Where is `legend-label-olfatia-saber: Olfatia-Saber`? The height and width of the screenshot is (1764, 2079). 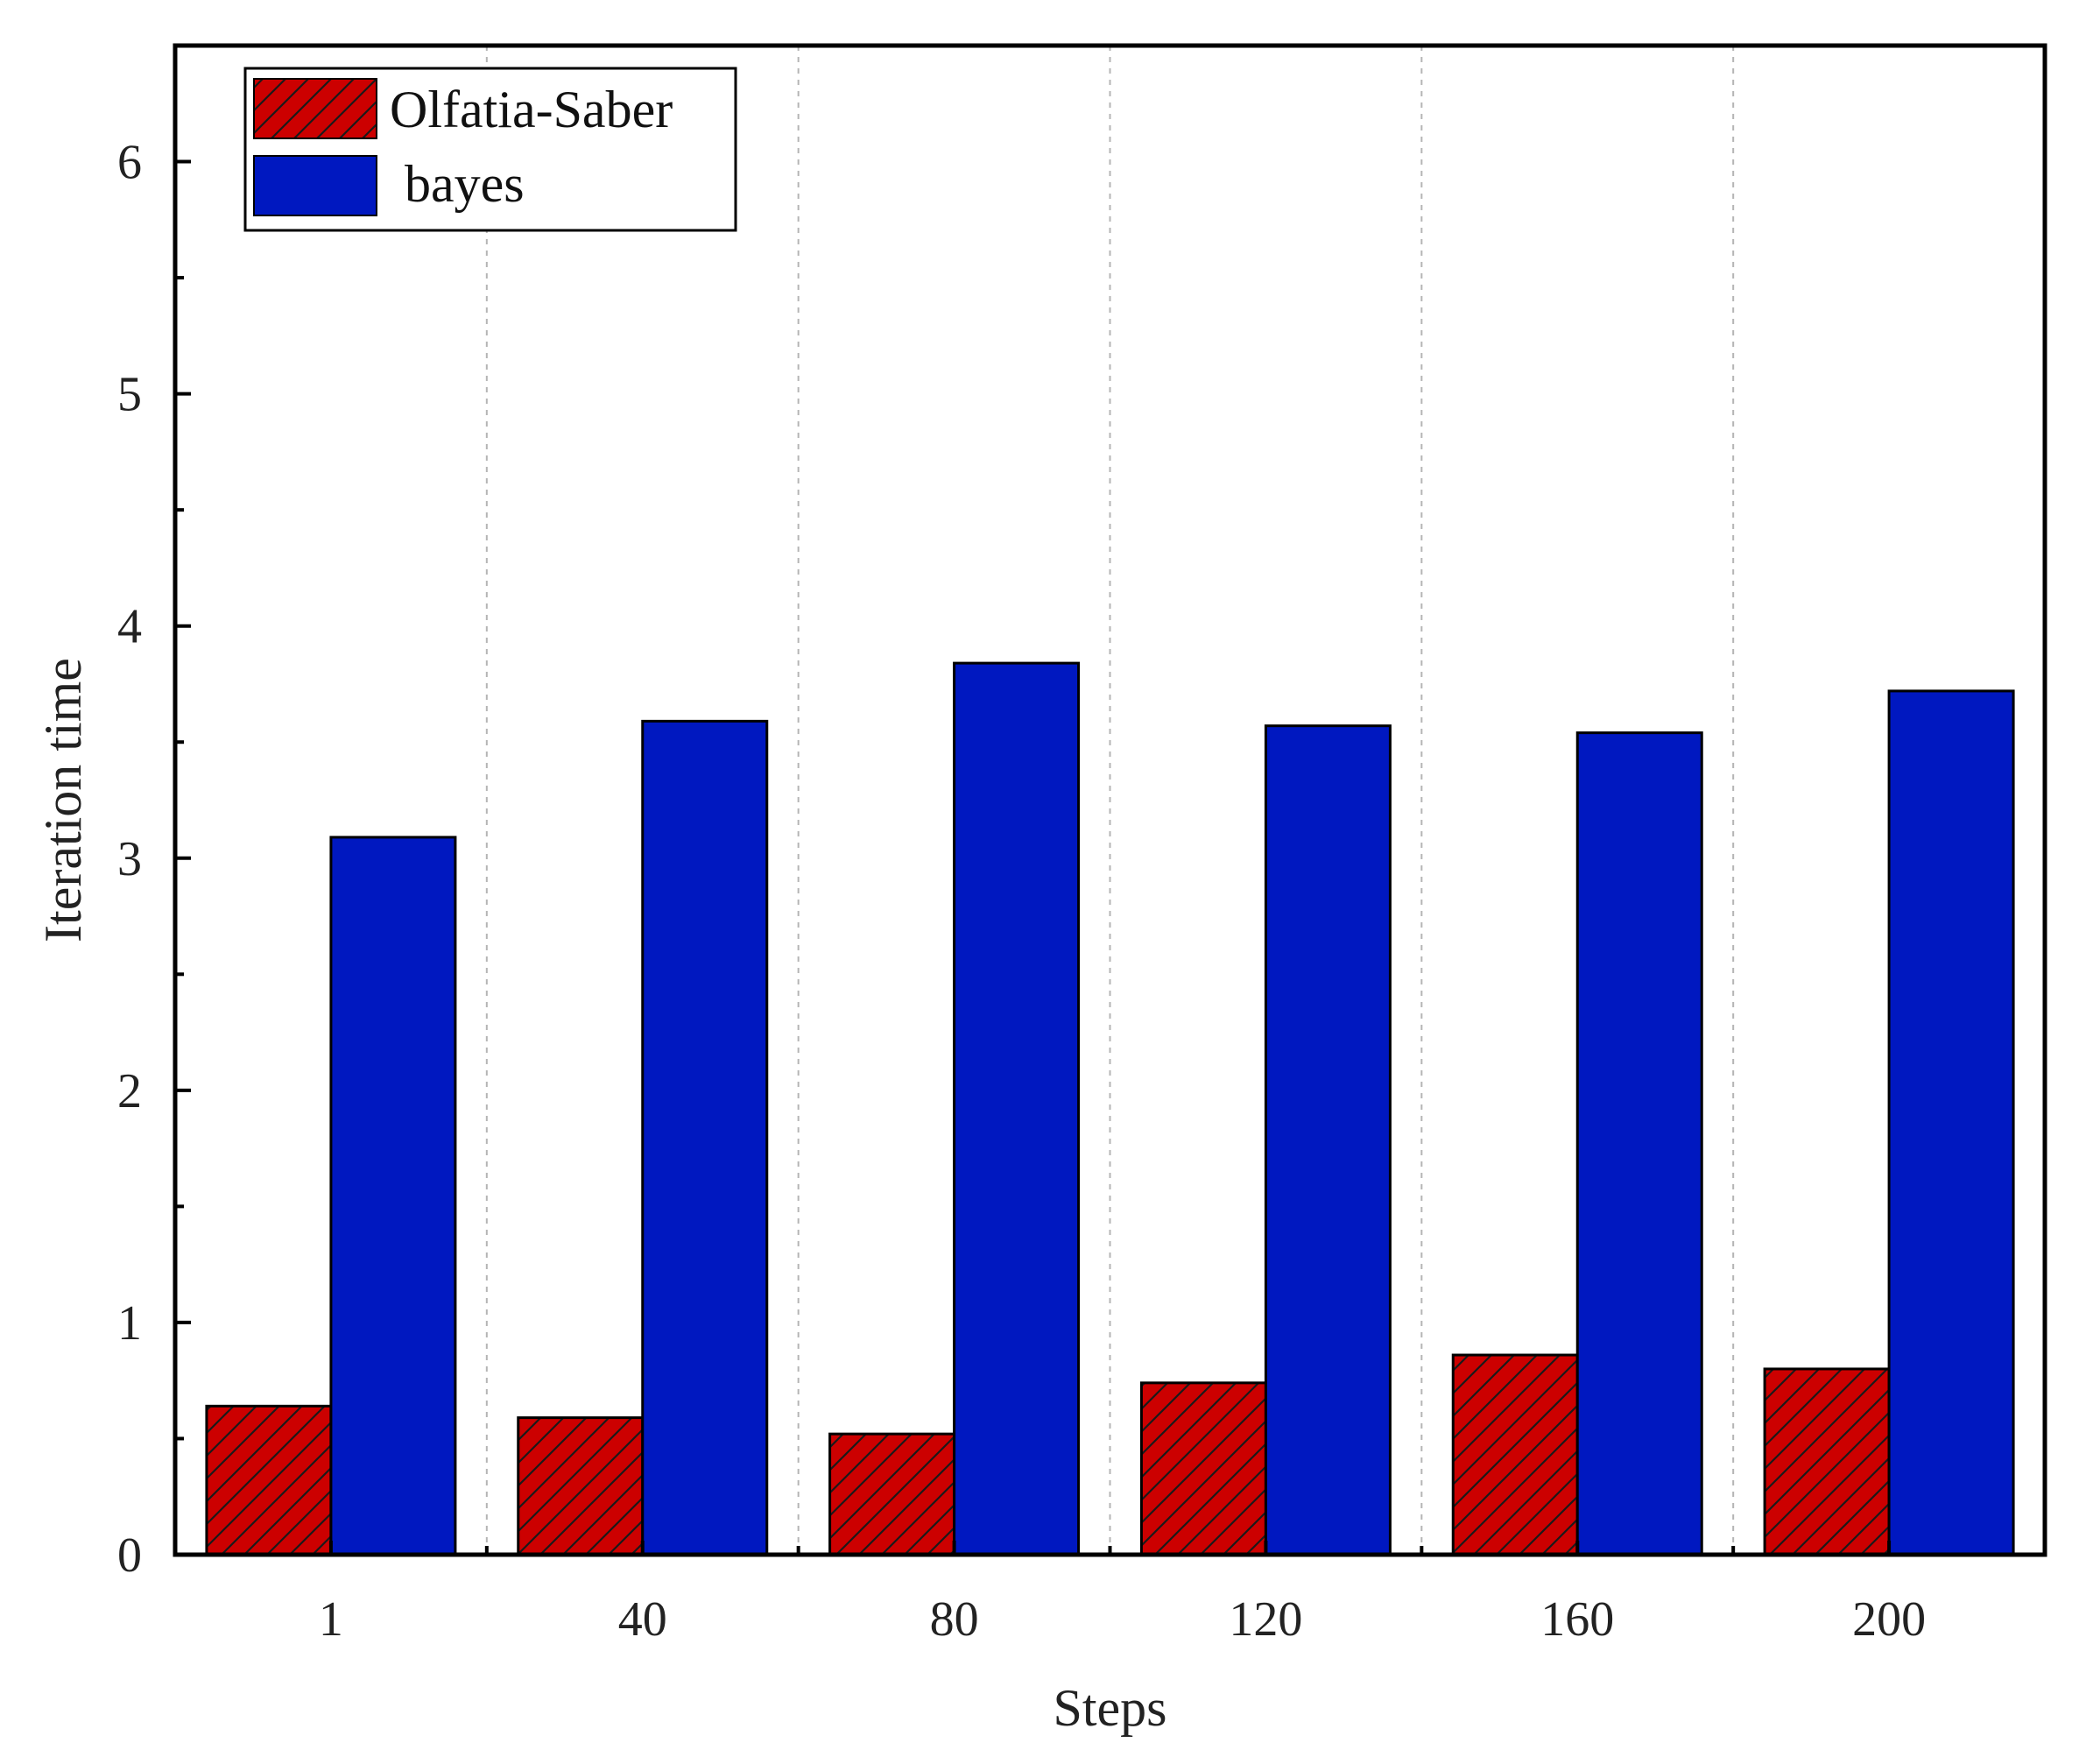 legend-label-olfatia-saber: Olfatia-Saber is located at coordinates (531, 109).